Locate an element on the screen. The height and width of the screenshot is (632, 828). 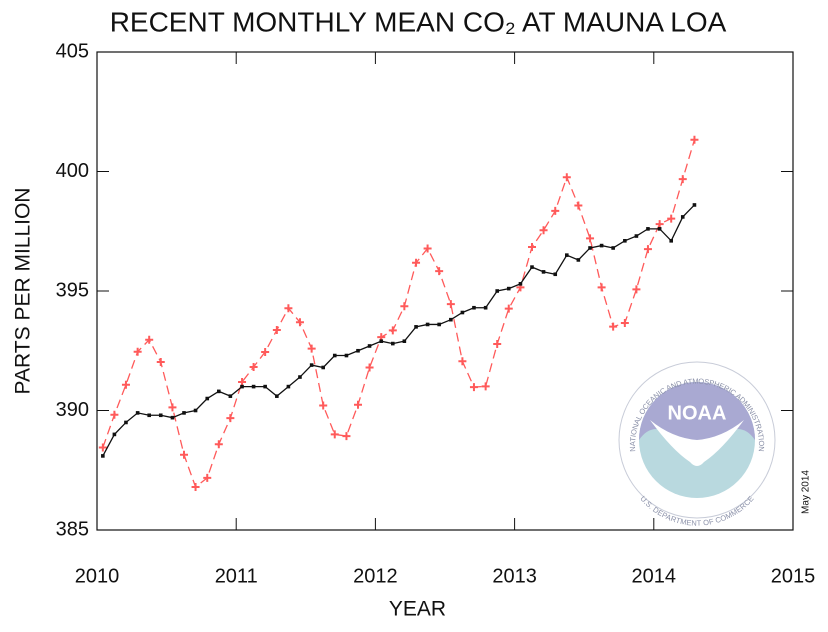
x-tick-label: 2015 is located at coordinates (793, 576).